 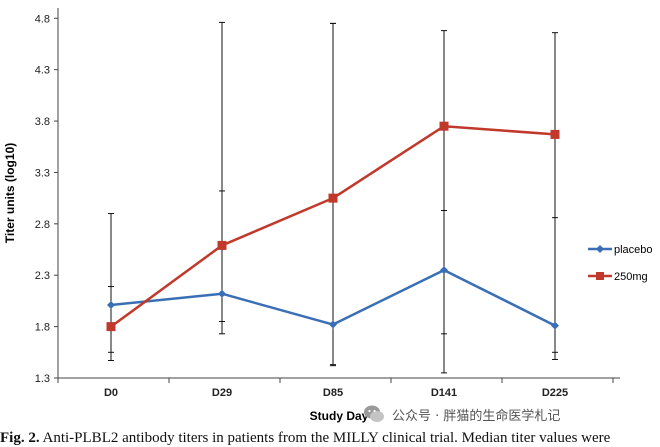 What do you see at coordinates (555, 393) in the screenshot?
I see `x-tick-label: D225` at bounding box center [555, 393].